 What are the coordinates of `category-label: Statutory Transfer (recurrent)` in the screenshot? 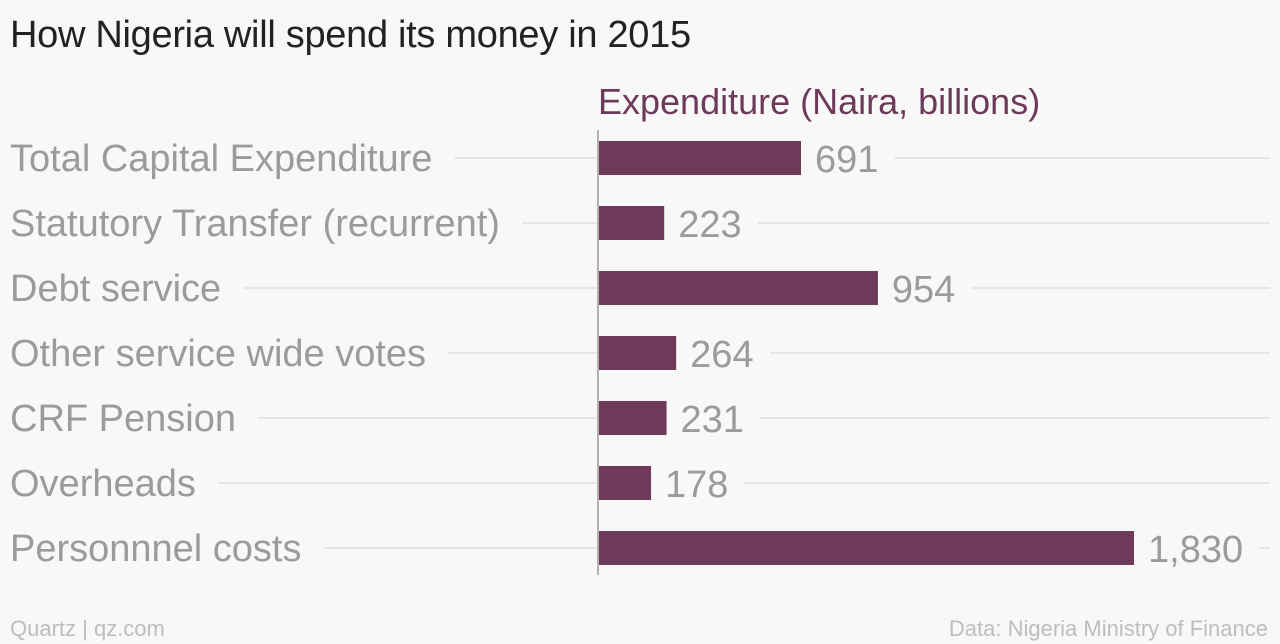 It's located at (255, 224).